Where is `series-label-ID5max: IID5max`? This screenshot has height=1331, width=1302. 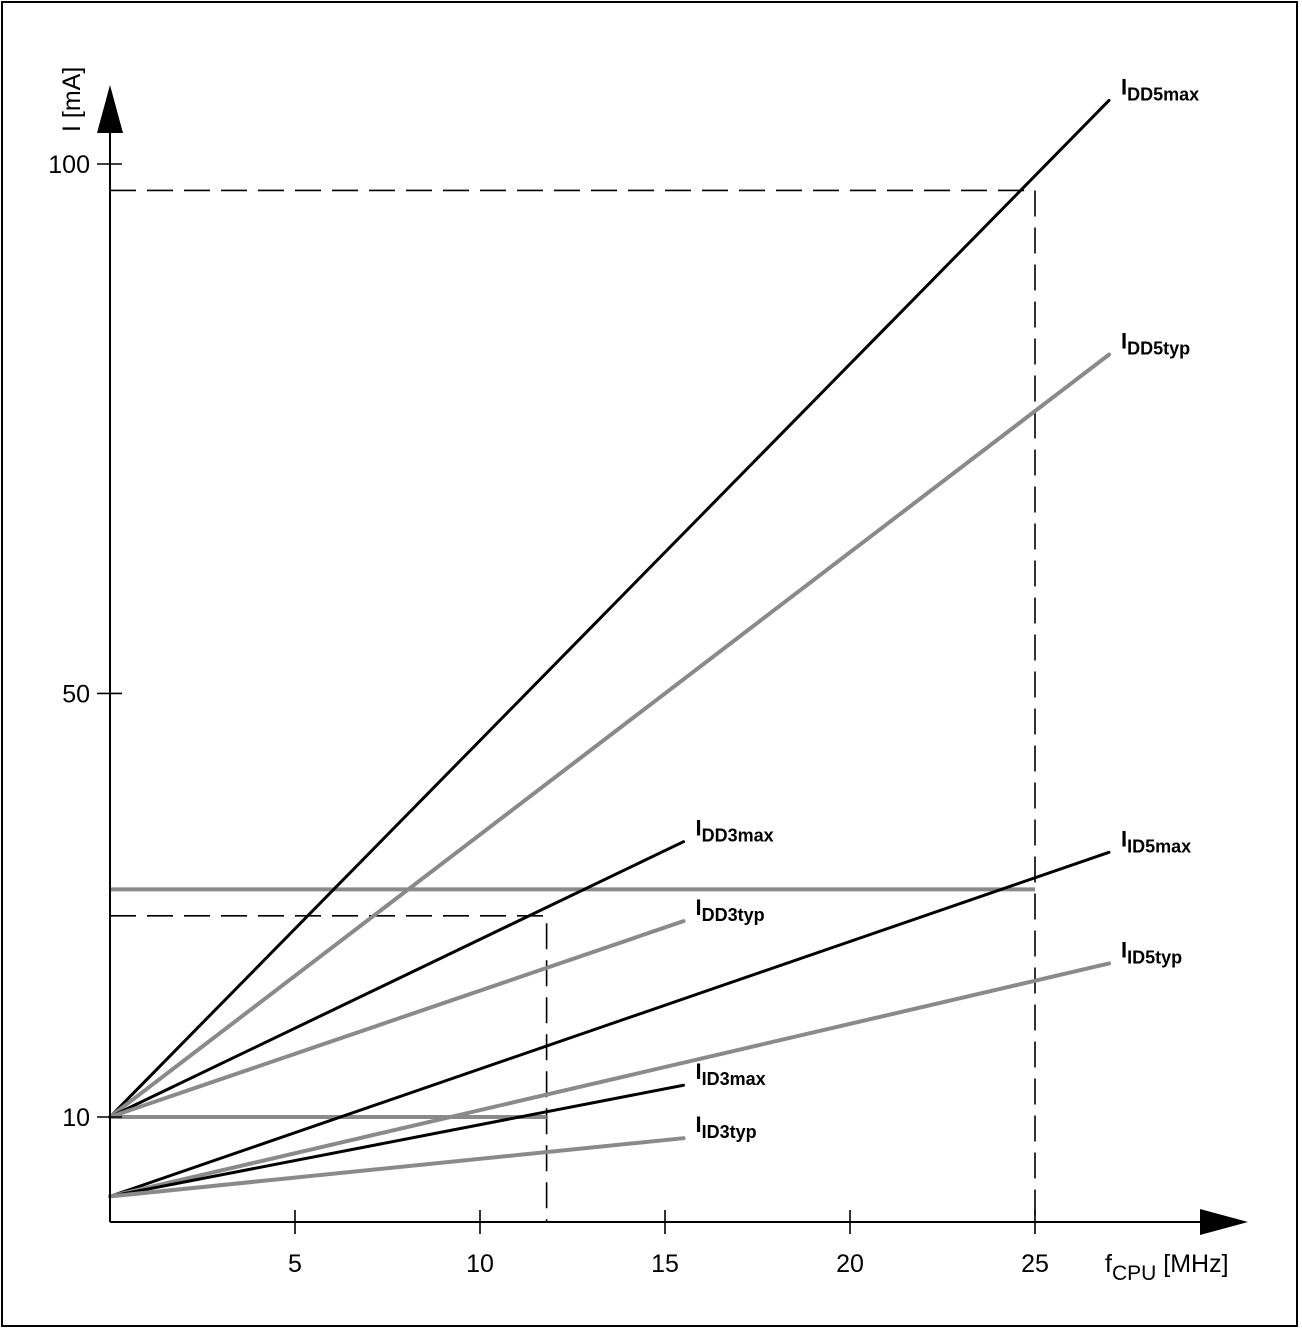 series-label-ID5max: IID5max is located at coordinates (1156, 841).